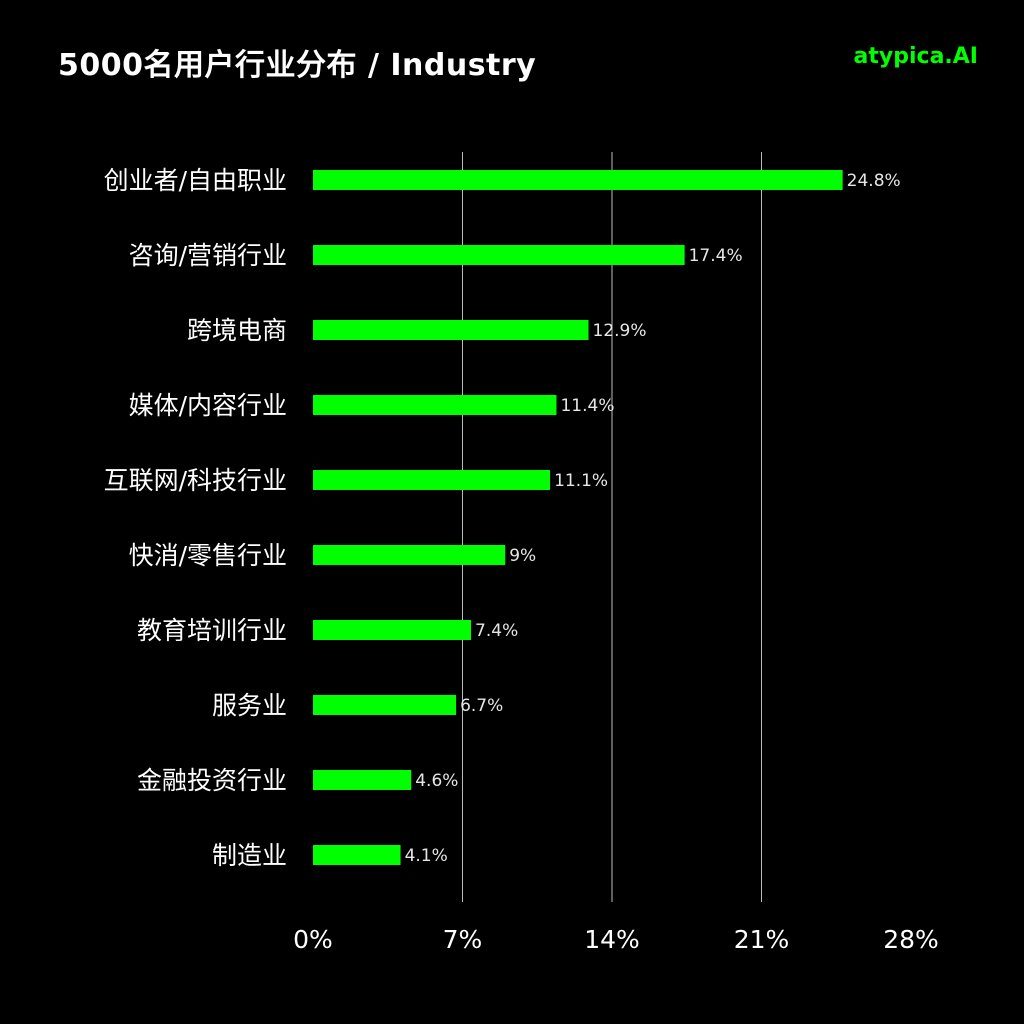 The height and width of the screenshot is (1024, 1024). What do you see at coordinates (911, 939) in the screenshot?
I see `x-tick-label: 28%` at bounding box center [911, 939].